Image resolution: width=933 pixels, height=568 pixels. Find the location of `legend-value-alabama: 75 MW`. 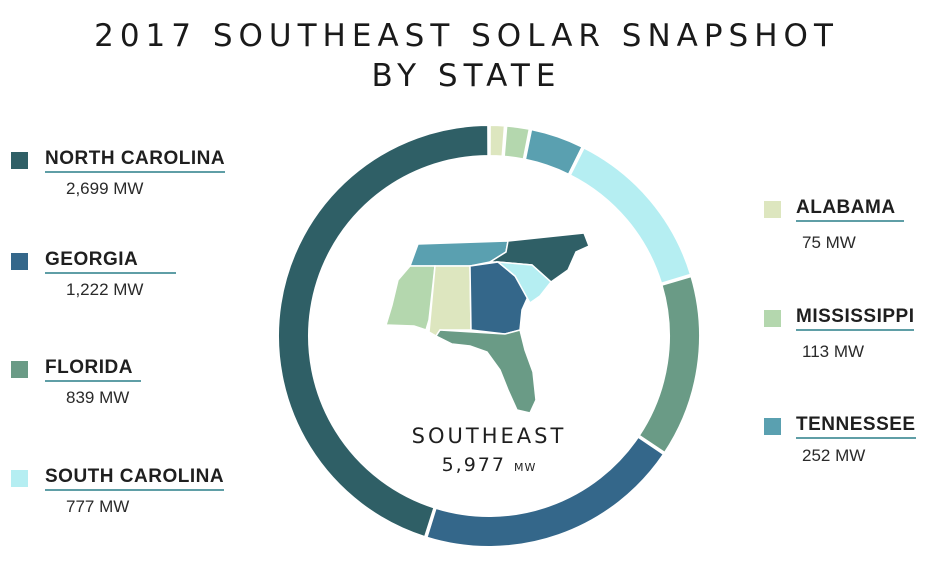

legend-value-alabama: 75 MW is located at coordinates (829, 242).